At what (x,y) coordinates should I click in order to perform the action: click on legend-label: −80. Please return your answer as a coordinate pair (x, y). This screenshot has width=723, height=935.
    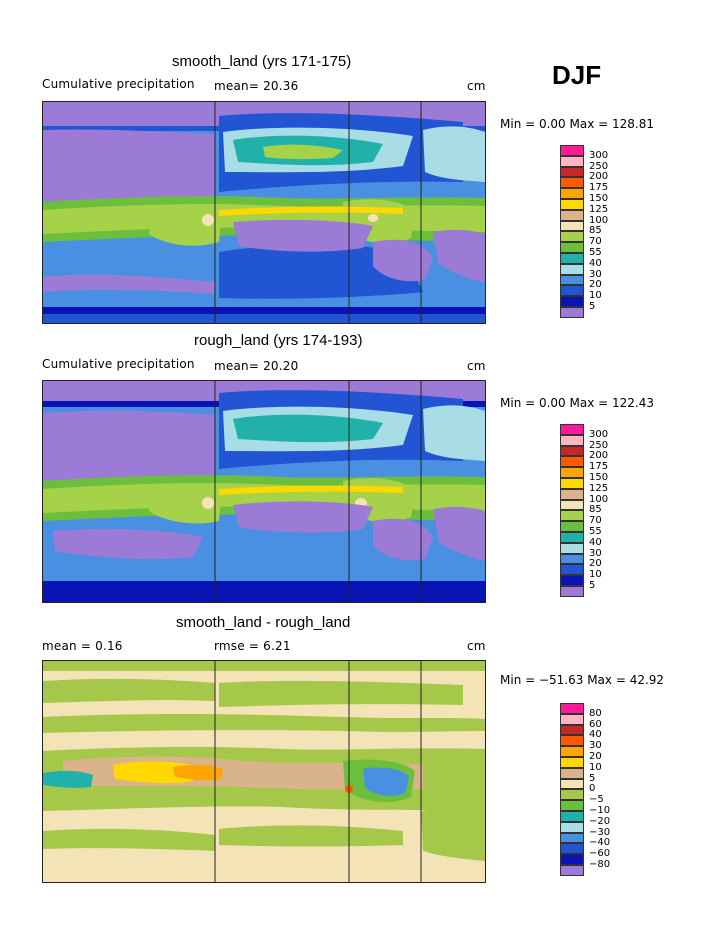
    Looking at the image, I should click on (600, 864).